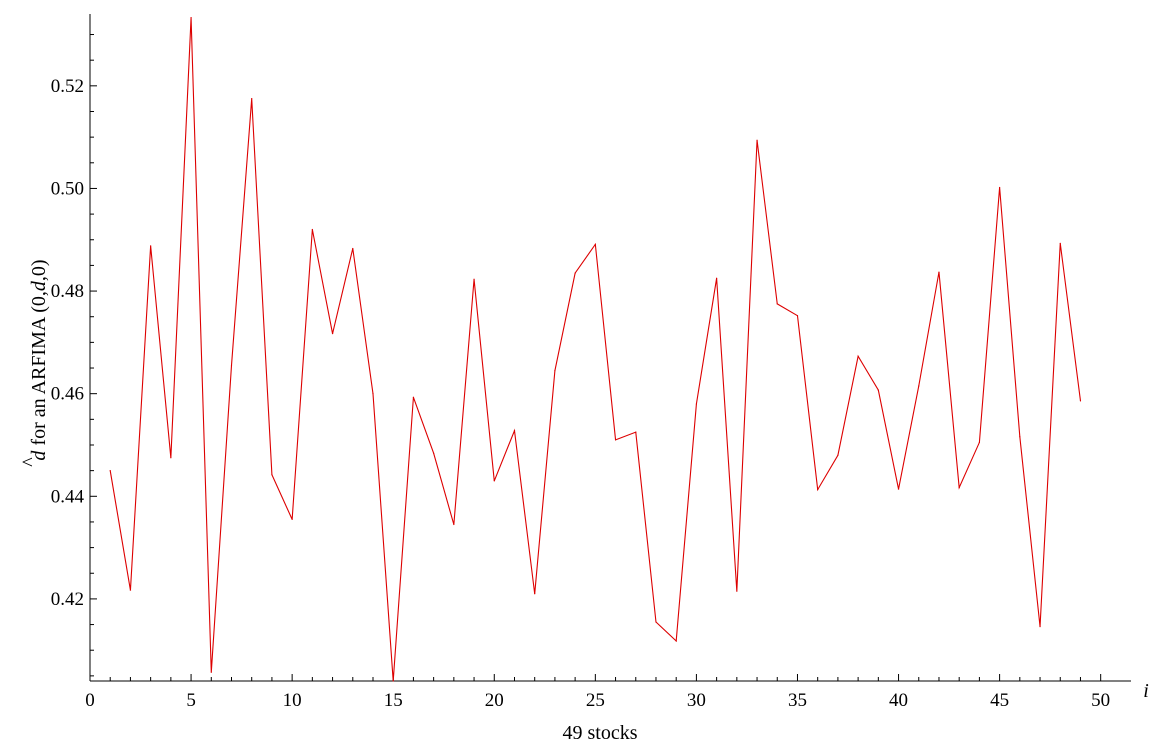 Image resolution: width=1166 pixels, height=746 pixels. Describe the element at coordinates (39, 270) in the screenshot. I see `y-axis-title-suffix: ,0)` at that location.